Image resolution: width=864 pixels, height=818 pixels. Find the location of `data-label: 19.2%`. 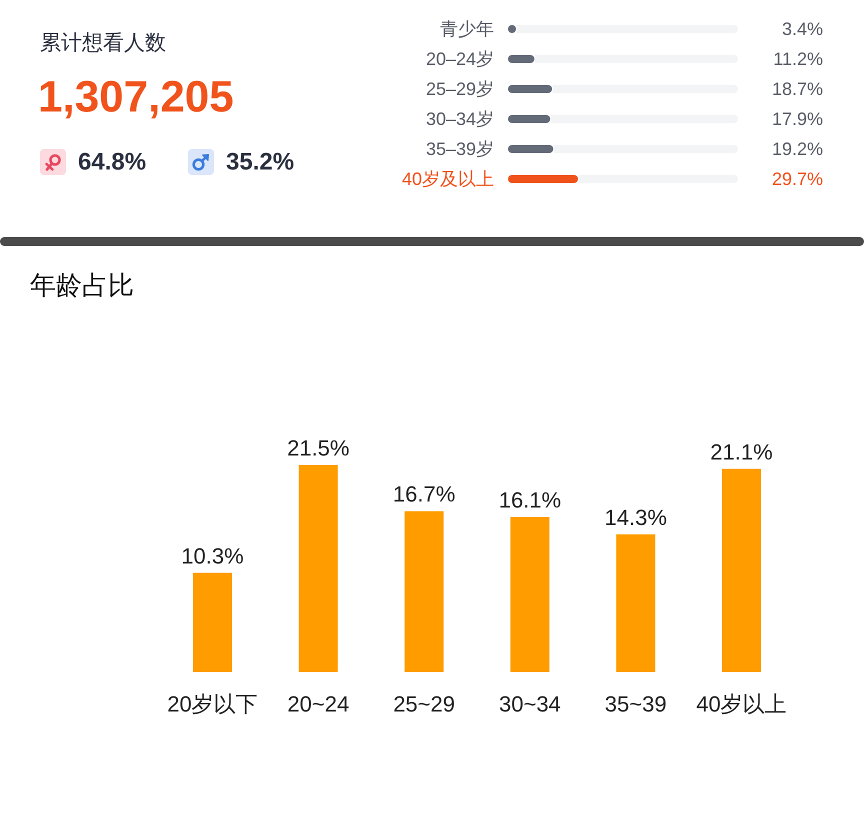

data-label: 19.2% is located at coordinates (797, 149).